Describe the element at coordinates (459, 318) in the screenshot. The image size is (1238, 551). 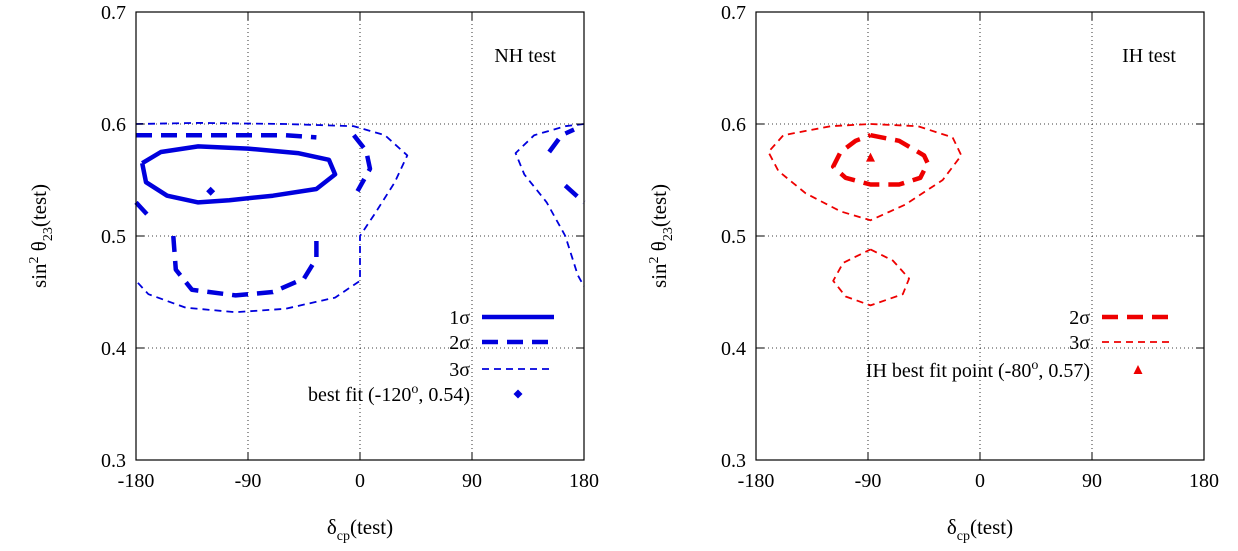
I see `legend-label: 1σ` at that location.